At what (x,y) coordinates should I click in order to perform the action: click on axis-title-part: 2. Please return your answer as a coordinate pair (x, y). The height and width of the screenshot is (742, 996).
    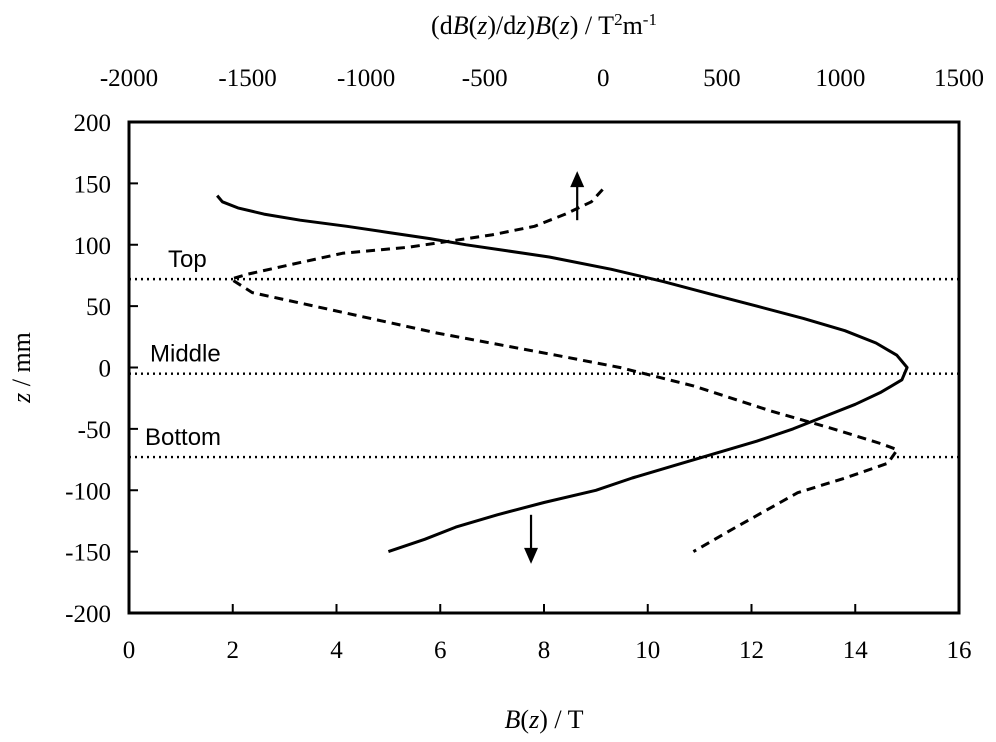
    Looking at the image, I should click on (618, 19).